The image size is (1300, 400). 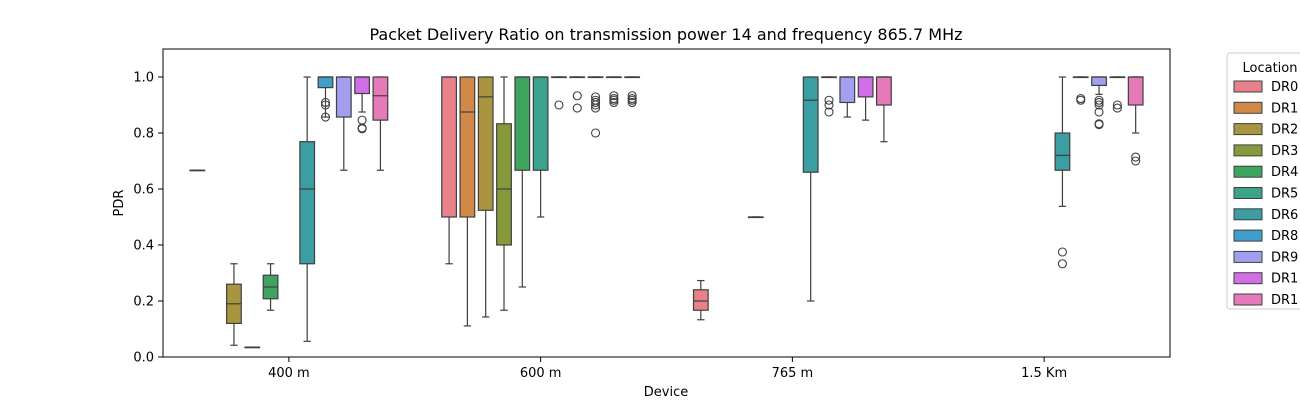 I want to click on y-tick-label: 0.6, so click(x=143, y=190).